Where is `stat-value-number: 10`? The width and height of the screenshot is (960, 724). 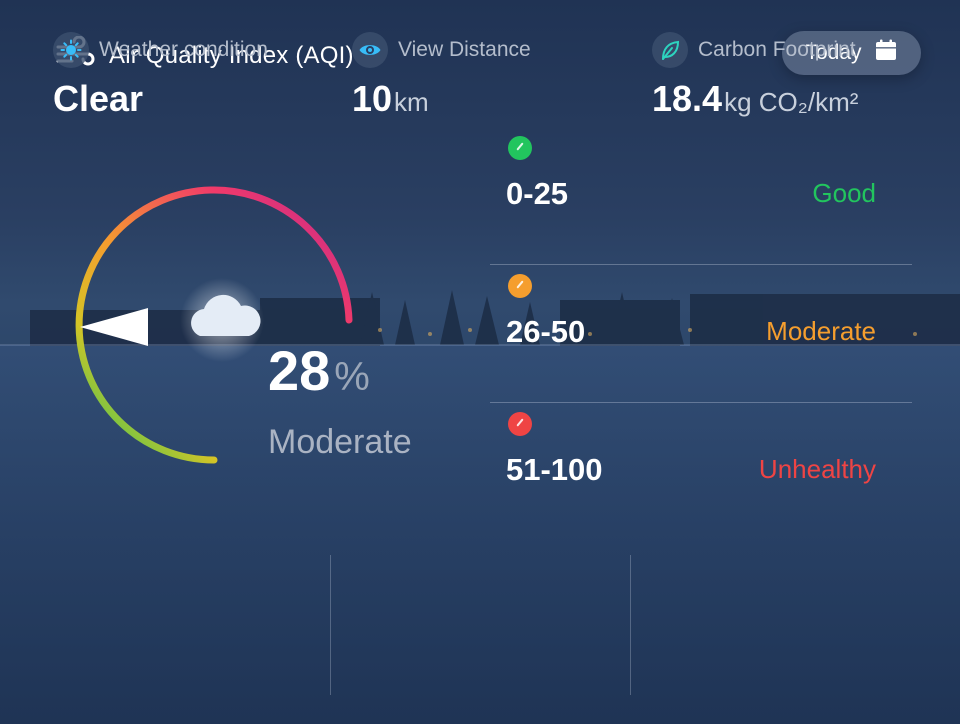
stat-value-number: 10 is located at coordinates (372, 98).